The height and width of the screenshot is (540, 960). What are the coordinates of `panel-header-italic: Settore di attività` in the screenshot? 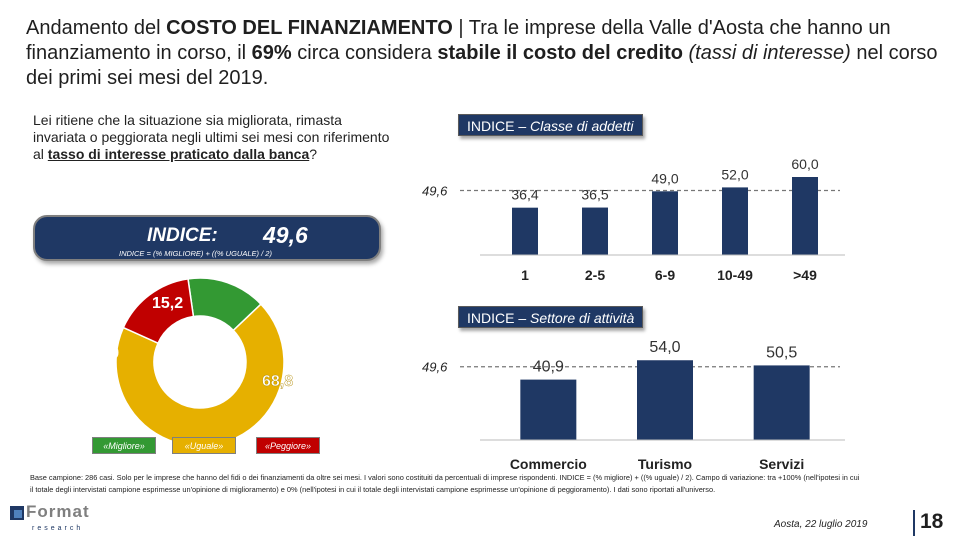 It's located at (582, 318).